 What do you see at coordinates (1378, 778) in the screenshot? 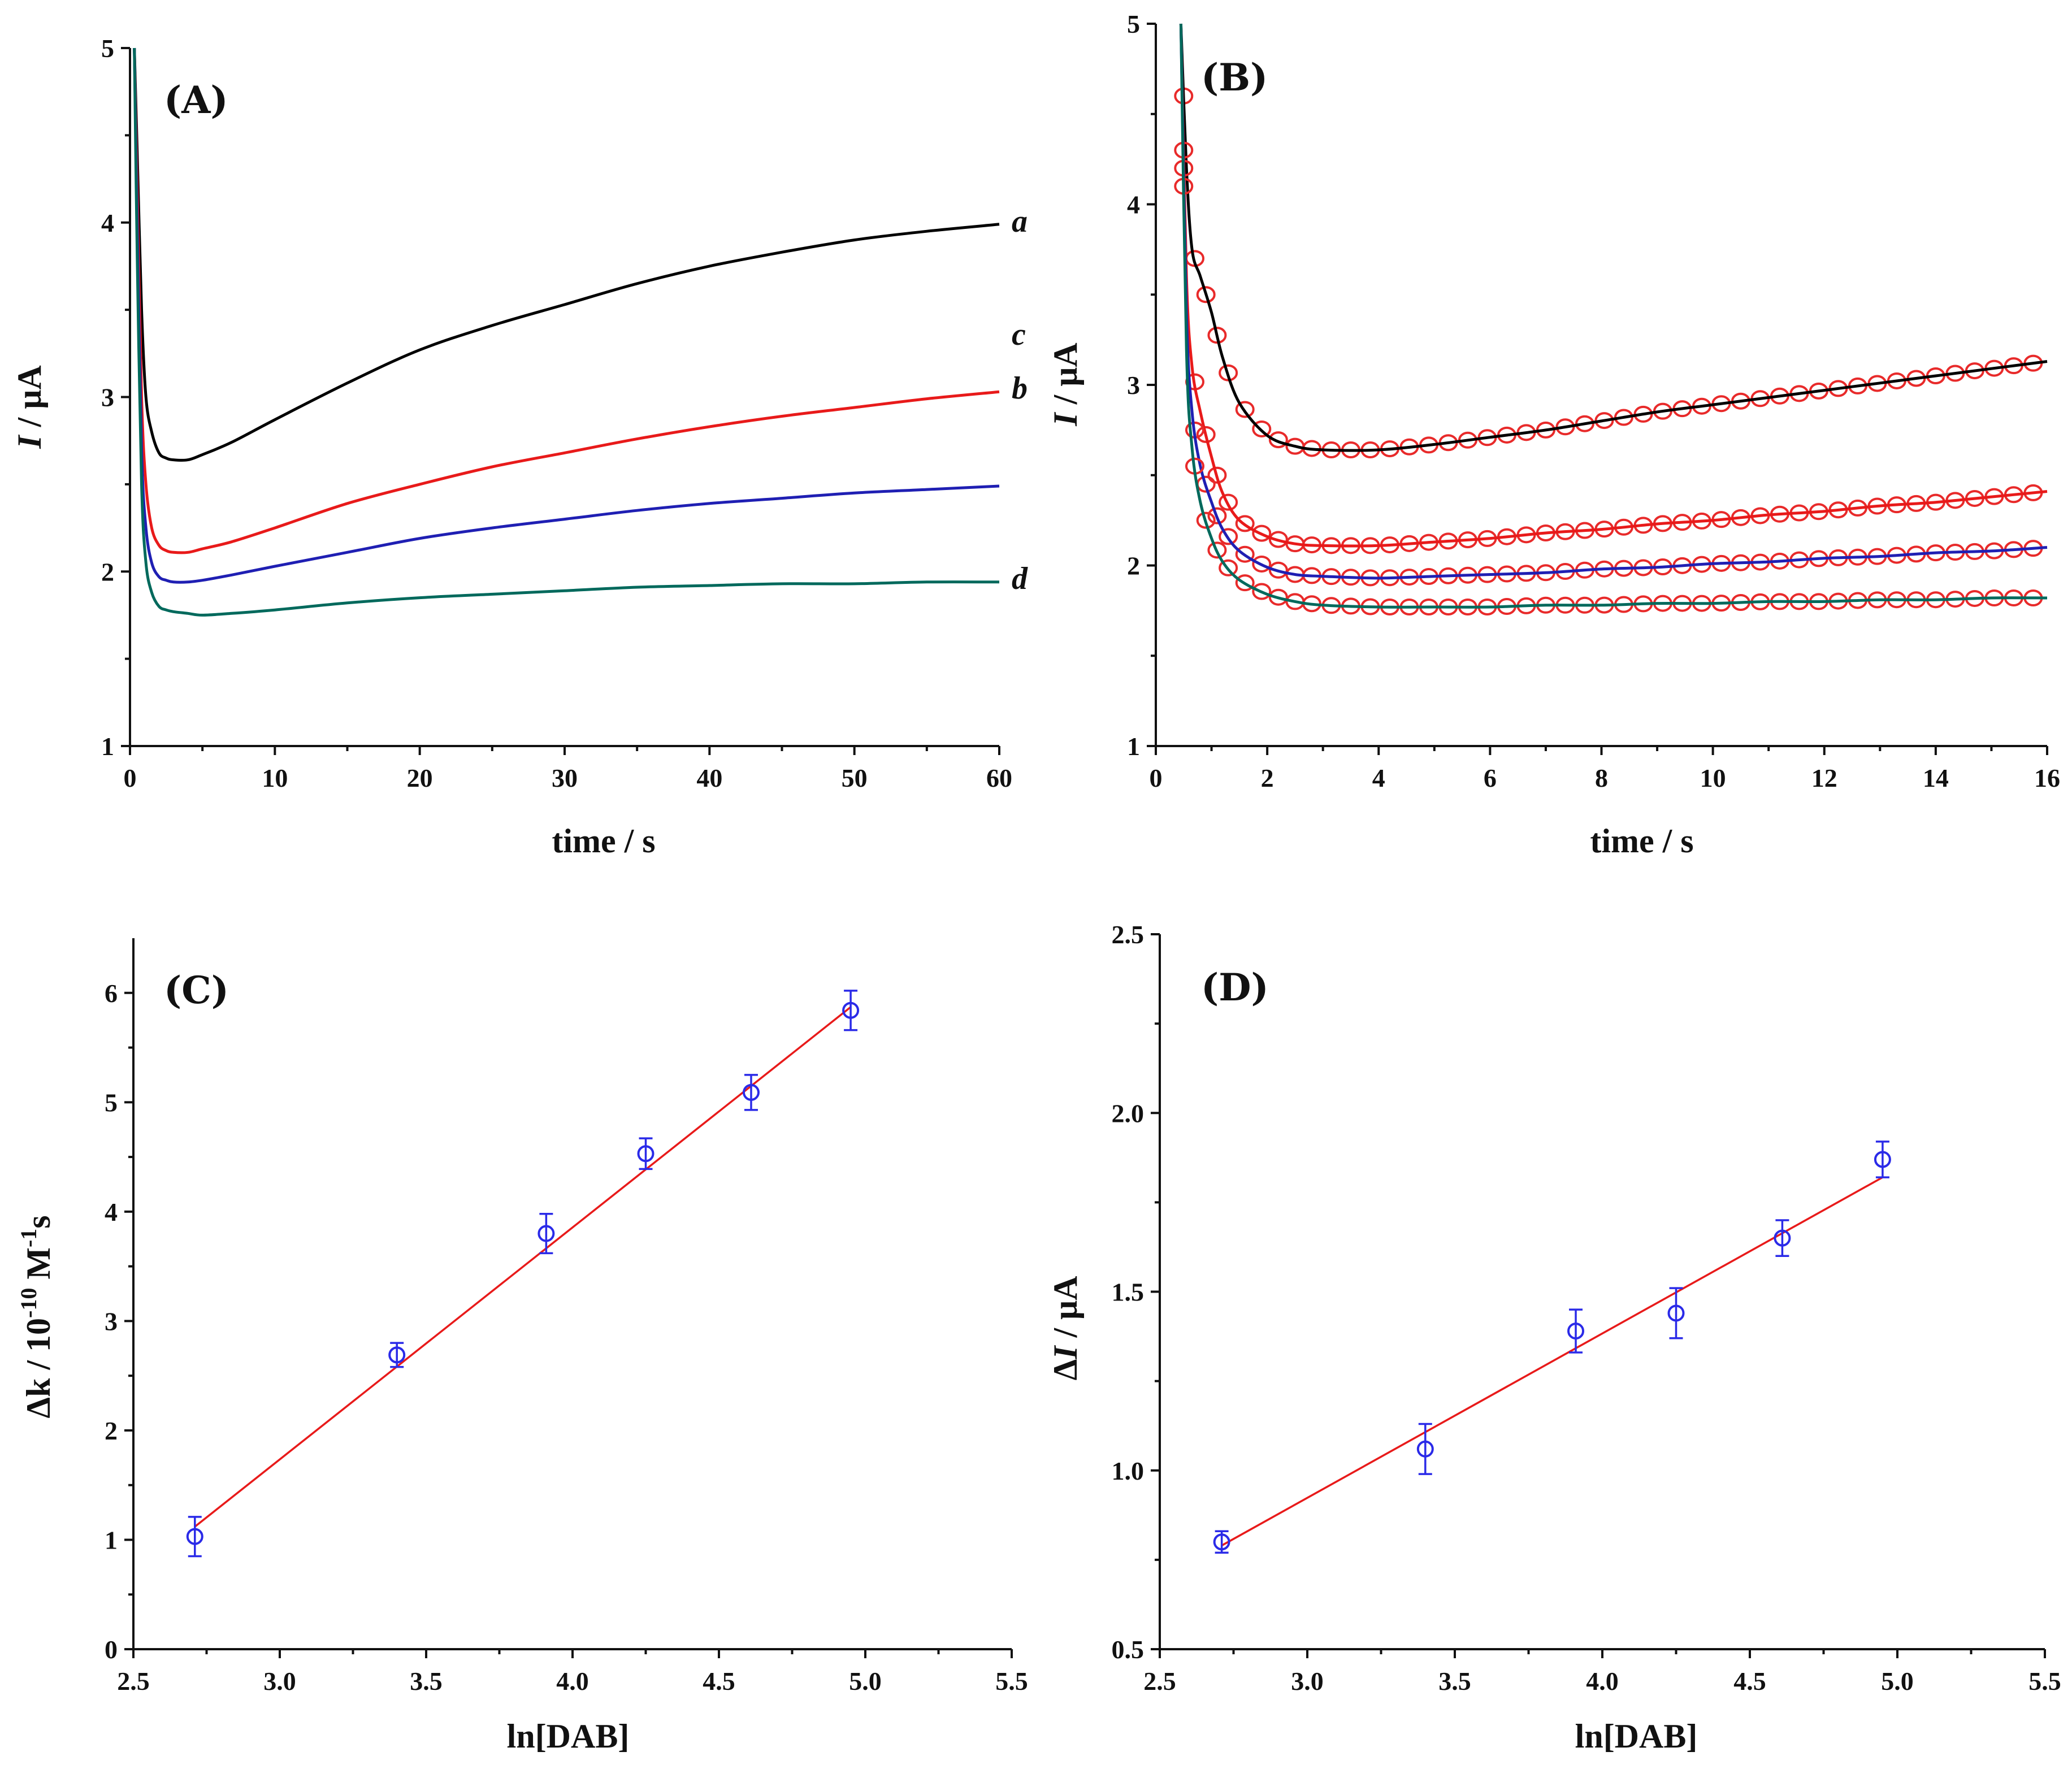
I see `x-tick-label: 4` at bounding box center [1378, 778].